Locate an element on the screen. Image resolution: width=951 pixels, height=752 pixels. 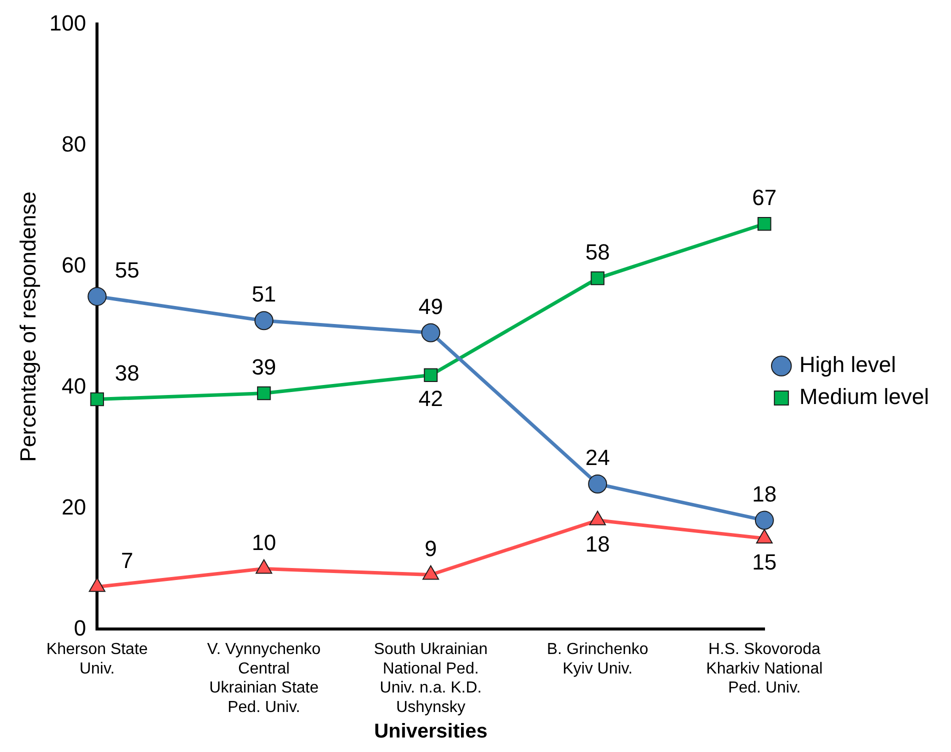
legend-label: Medium level is located at coordinates (864, 397).